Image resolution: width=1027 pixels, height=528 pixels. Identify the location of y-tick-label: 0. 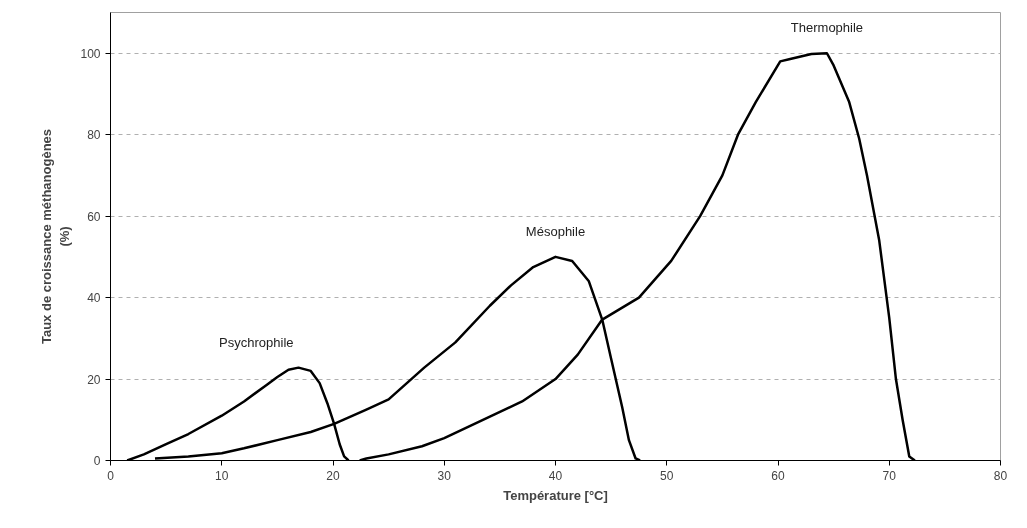
(97, 461).